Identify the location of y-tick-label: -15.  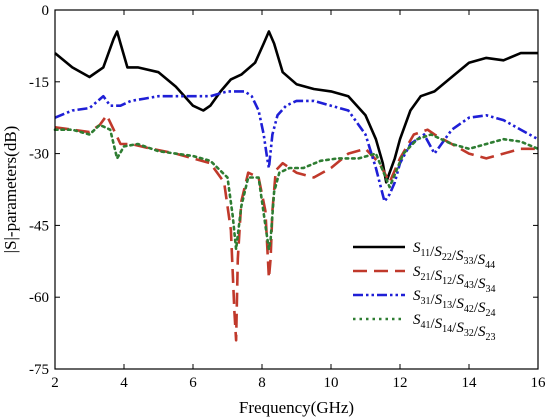
(39, 83).